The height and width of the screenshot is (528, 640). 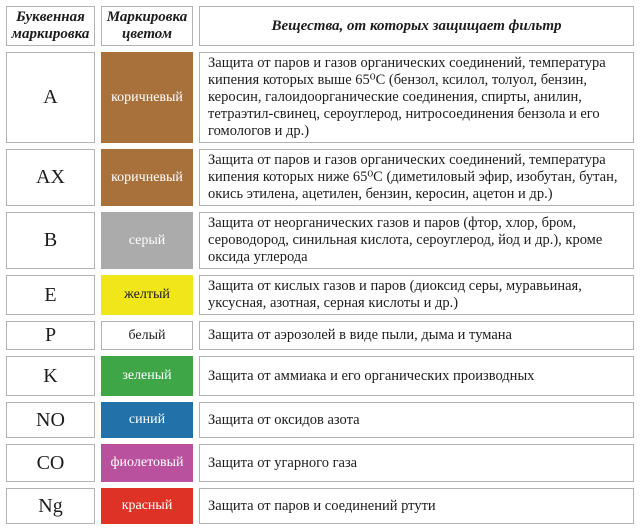 What do you see at coordinates (147, 26) in the screenshot?
I see `header-color-marking: Маркировка цветом` at bounding box center [147, 26].